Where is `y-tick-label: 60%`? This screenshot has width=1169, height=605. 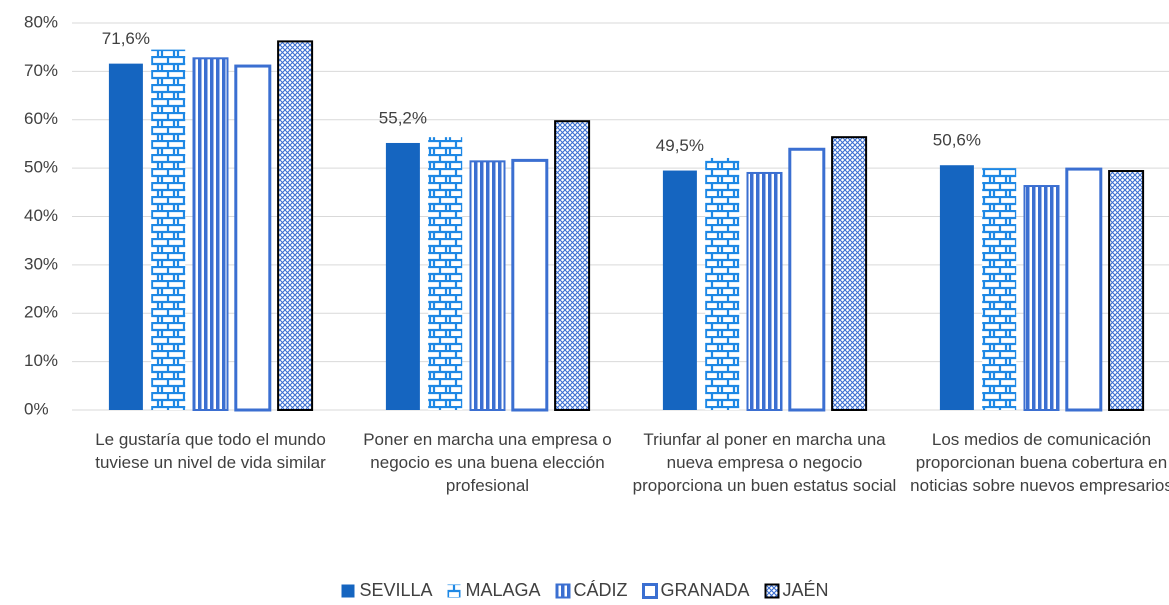
y-tick-label: 60% is located at coordinates (41, 118).